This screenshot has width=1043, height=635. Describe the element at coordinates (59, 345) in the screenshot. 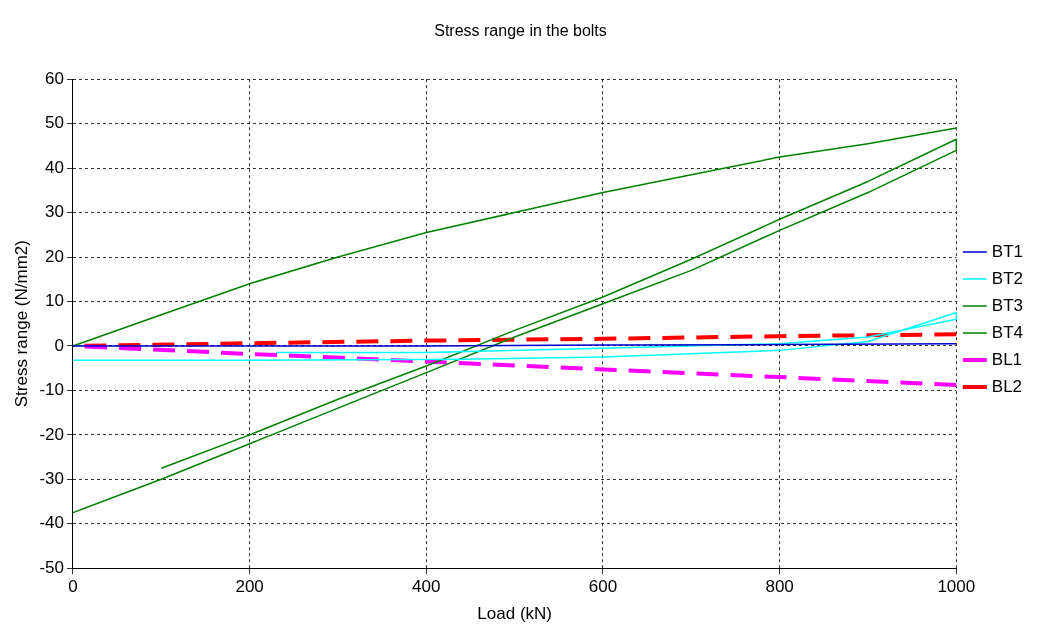

I see `y-tick-label: 0` at that location.